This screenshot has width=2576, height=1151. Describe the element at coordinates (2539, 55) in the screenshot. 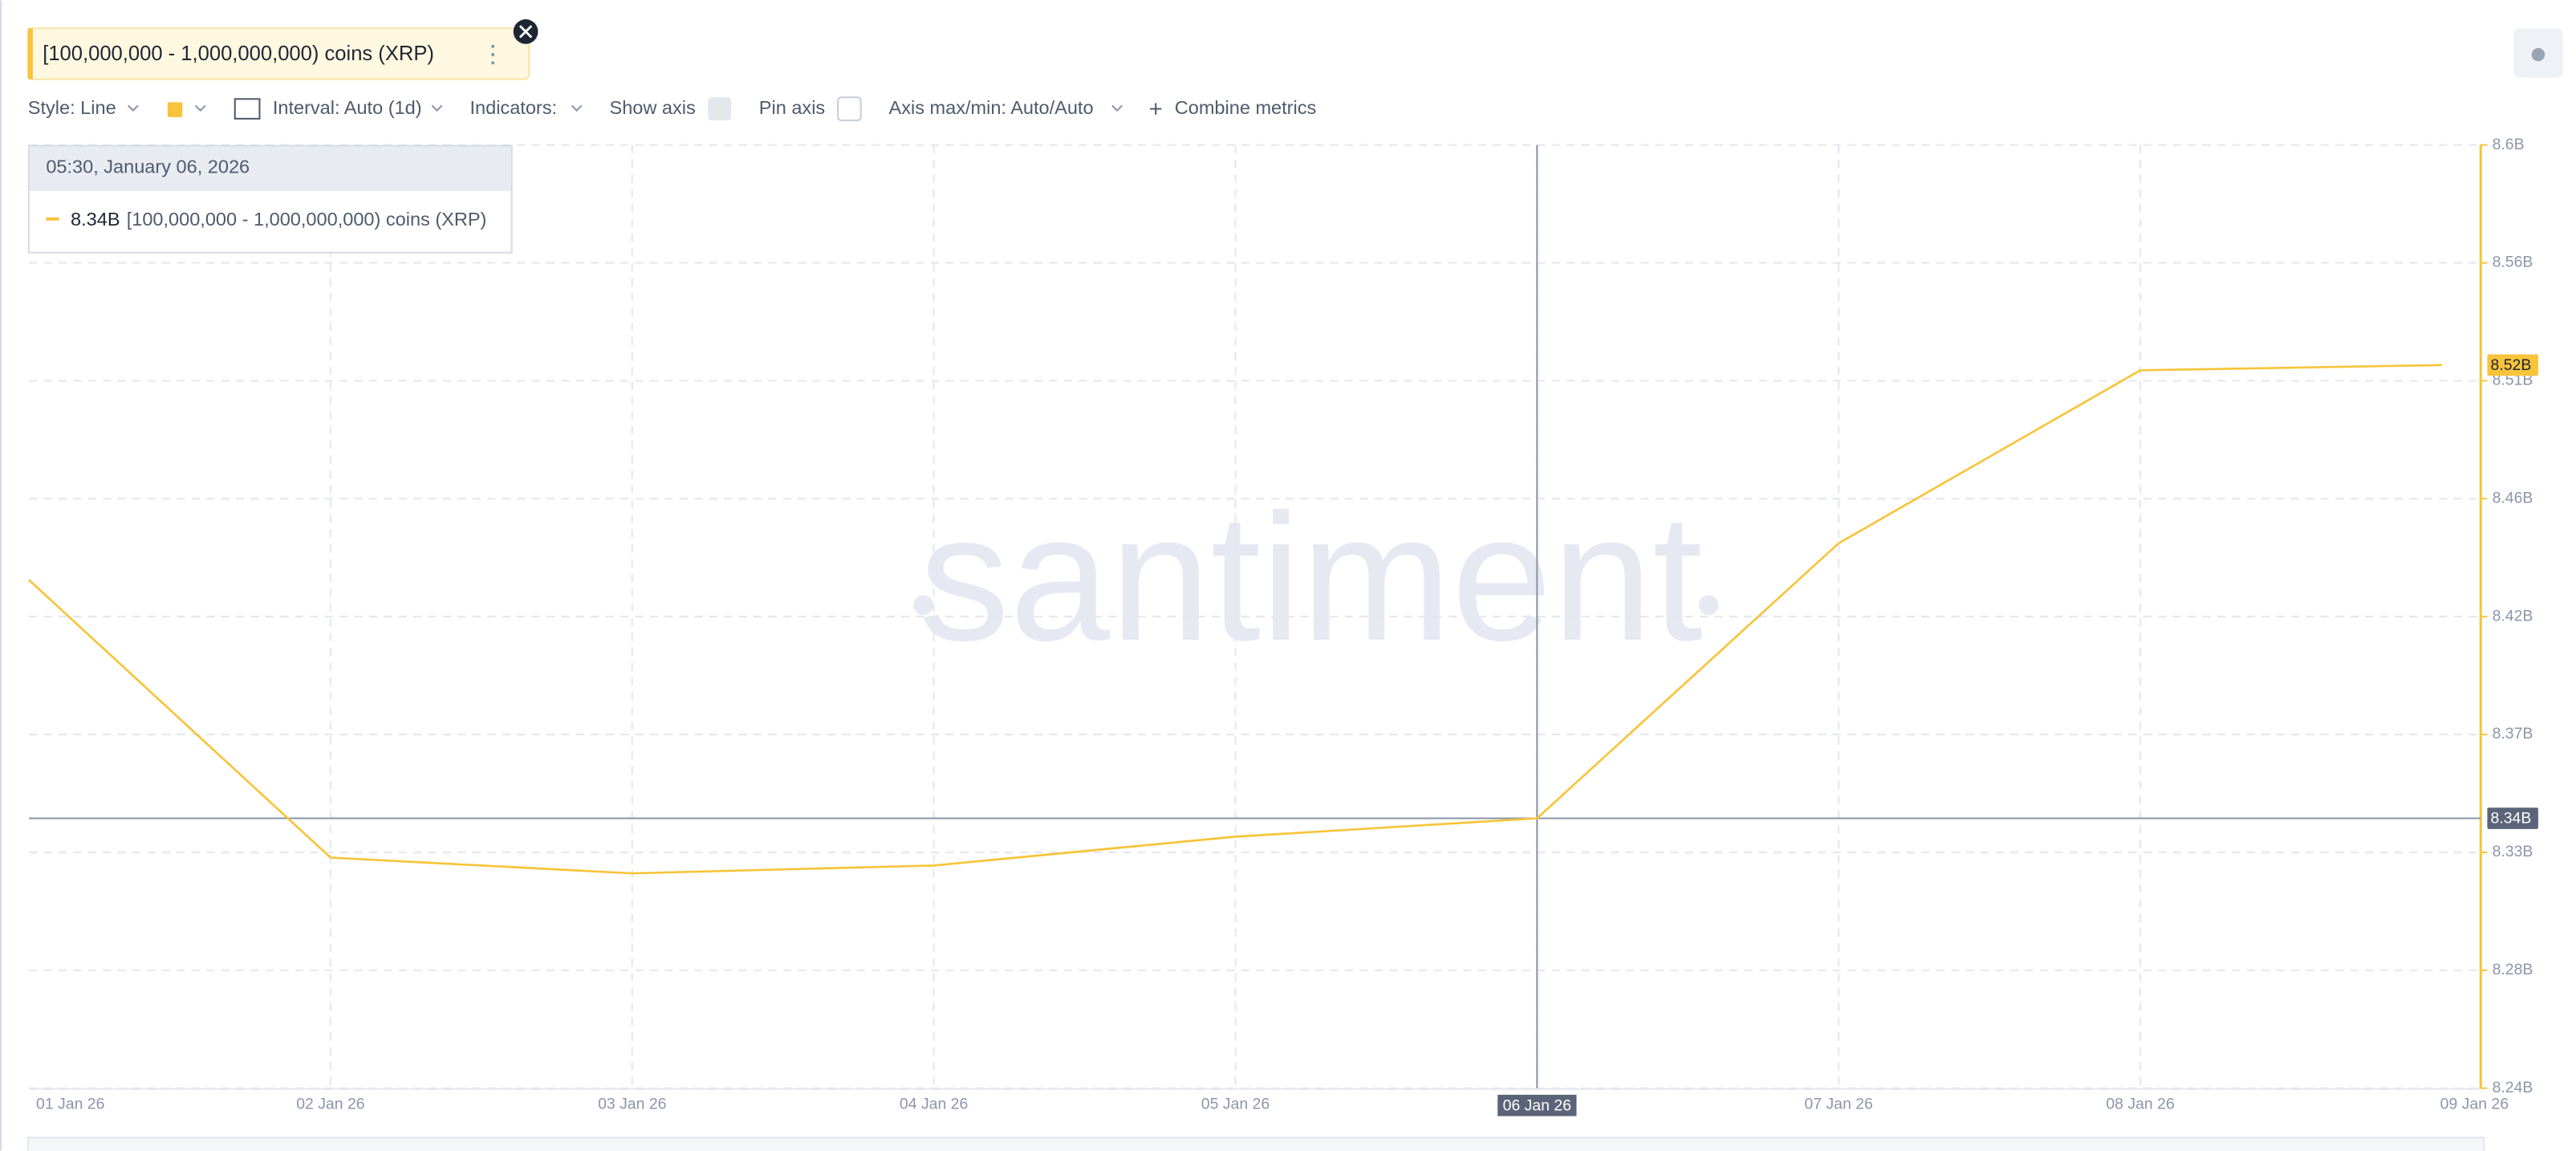

I see `settings-dot` at that location.